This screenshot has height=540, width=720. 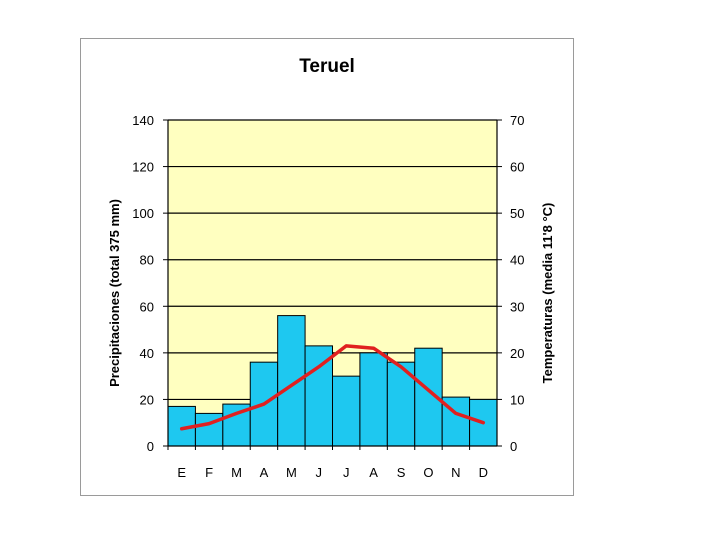 I want to click on y-tick-label-left: 40, so click(x=147, y=353).